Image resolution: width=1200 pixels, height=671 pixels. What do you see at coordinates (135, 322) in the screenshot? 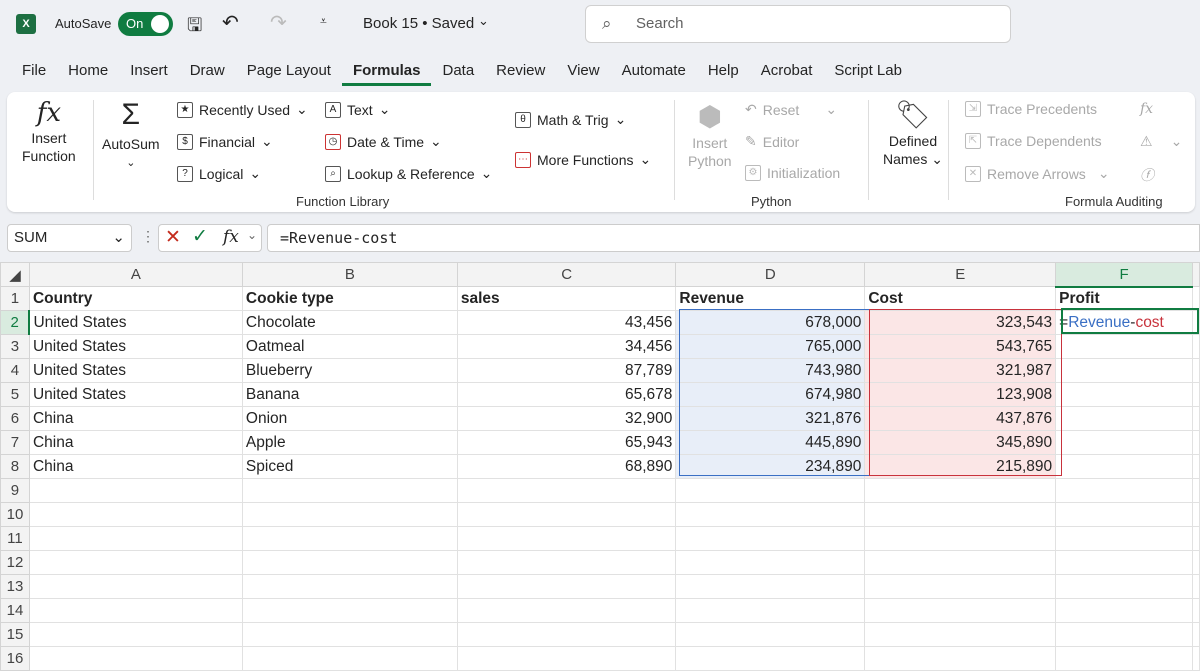
I see `cell: United States` at bounding box center [135, 322].